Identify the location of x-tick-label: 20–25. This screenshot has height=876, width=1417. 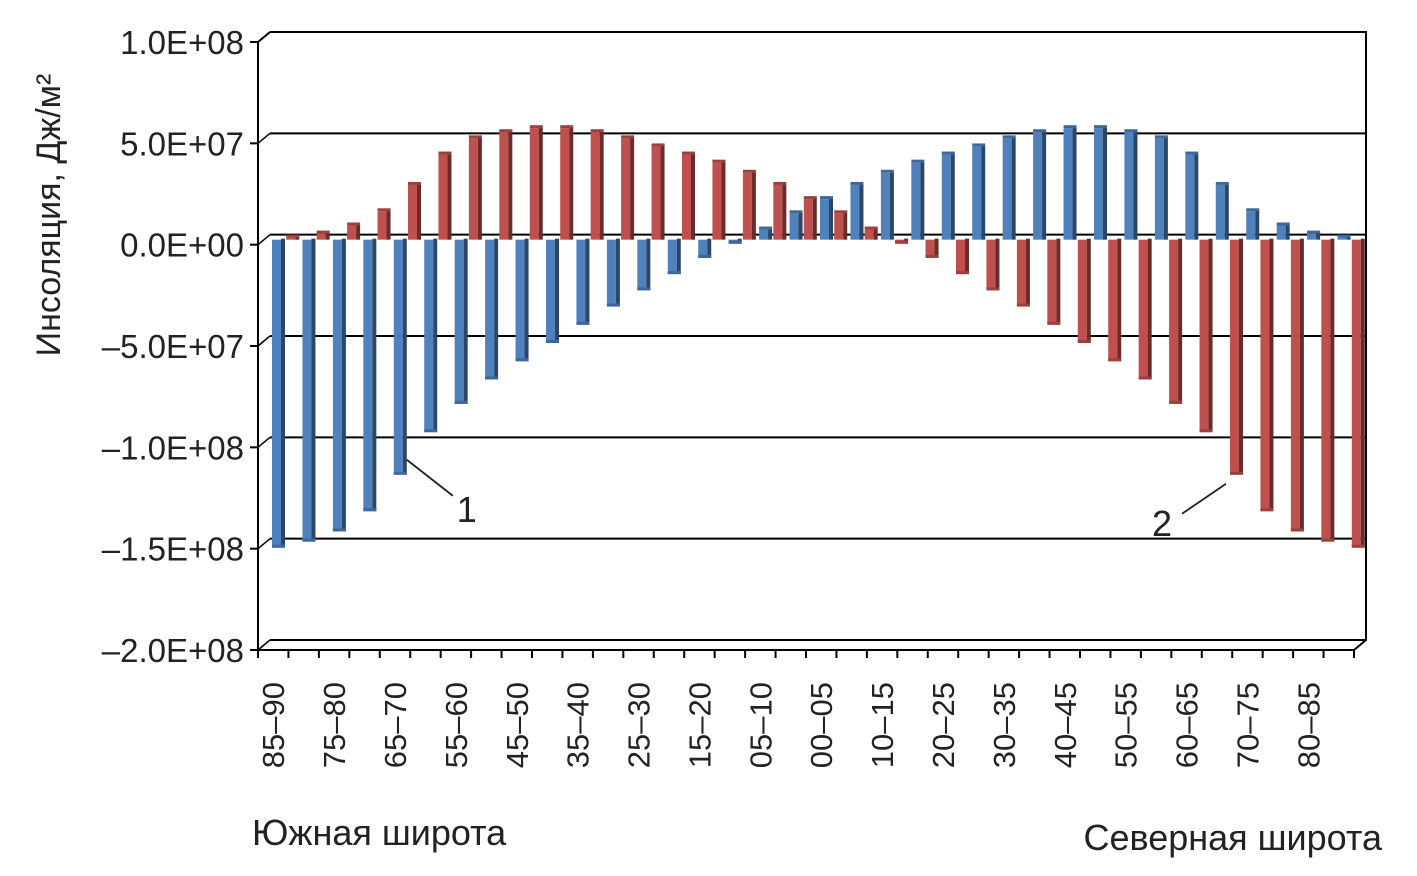
(943, 725).